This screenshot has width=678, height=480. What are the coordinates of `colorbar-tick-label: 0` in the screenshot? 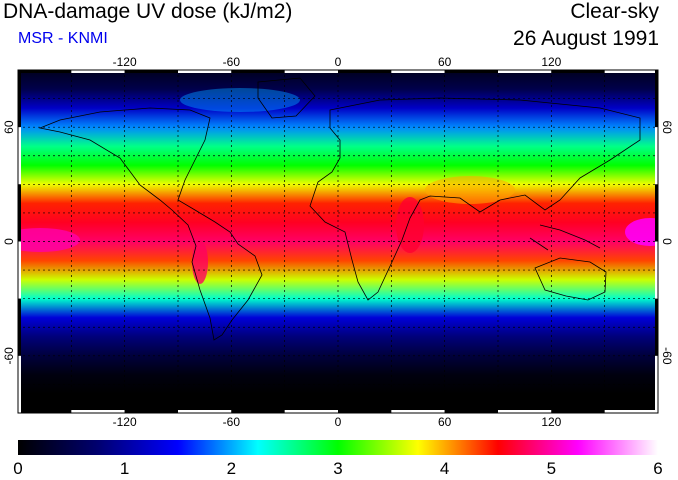 It's located at (17, 468).